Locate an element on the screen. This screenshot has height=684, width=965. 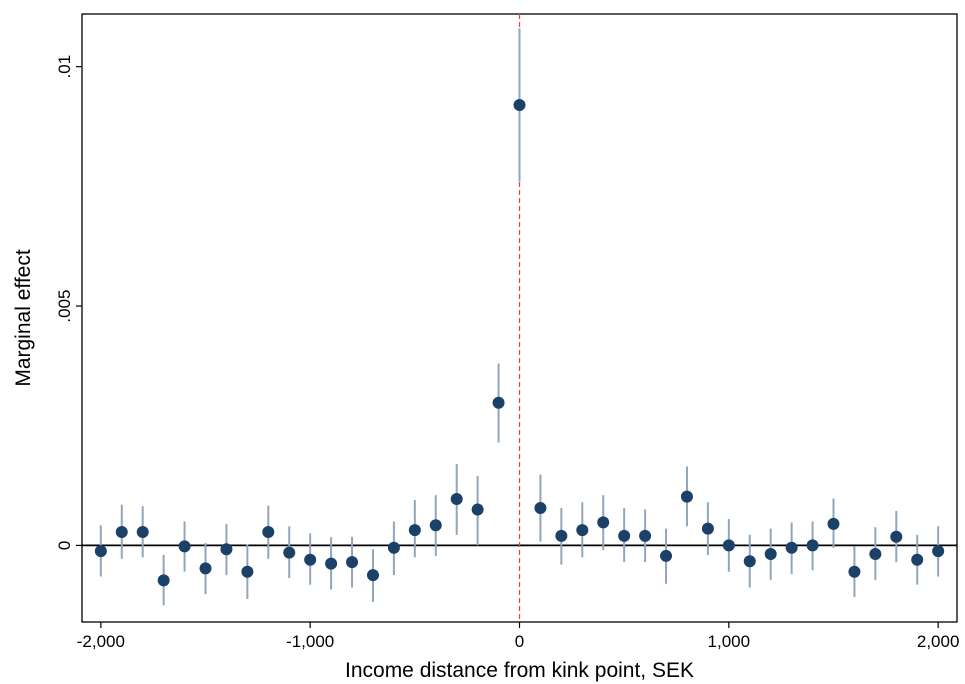
y-axis: 0 .005 .01 is located at coordinates (68, 302).